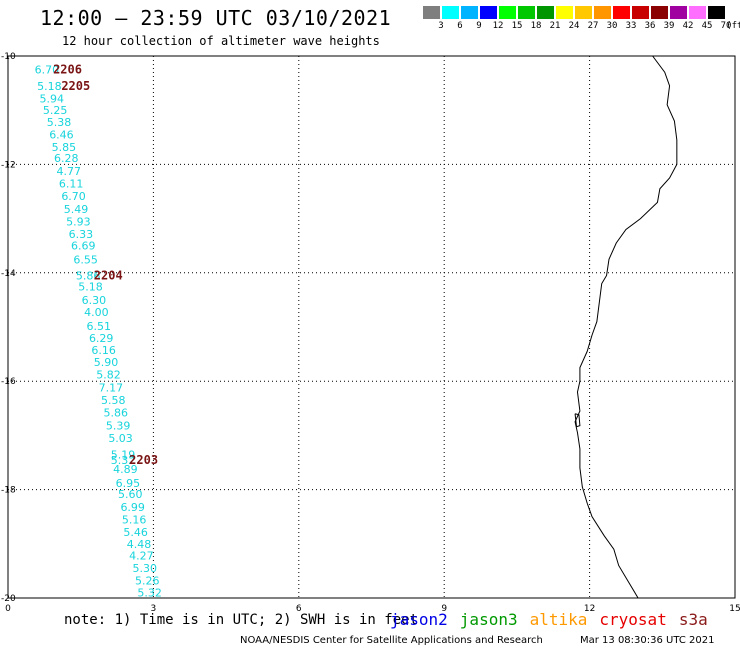  What do you see at coordinates (734, 609) in the screenshot?
I see `x-tick-label: 15` at bounding box center [734, 609].